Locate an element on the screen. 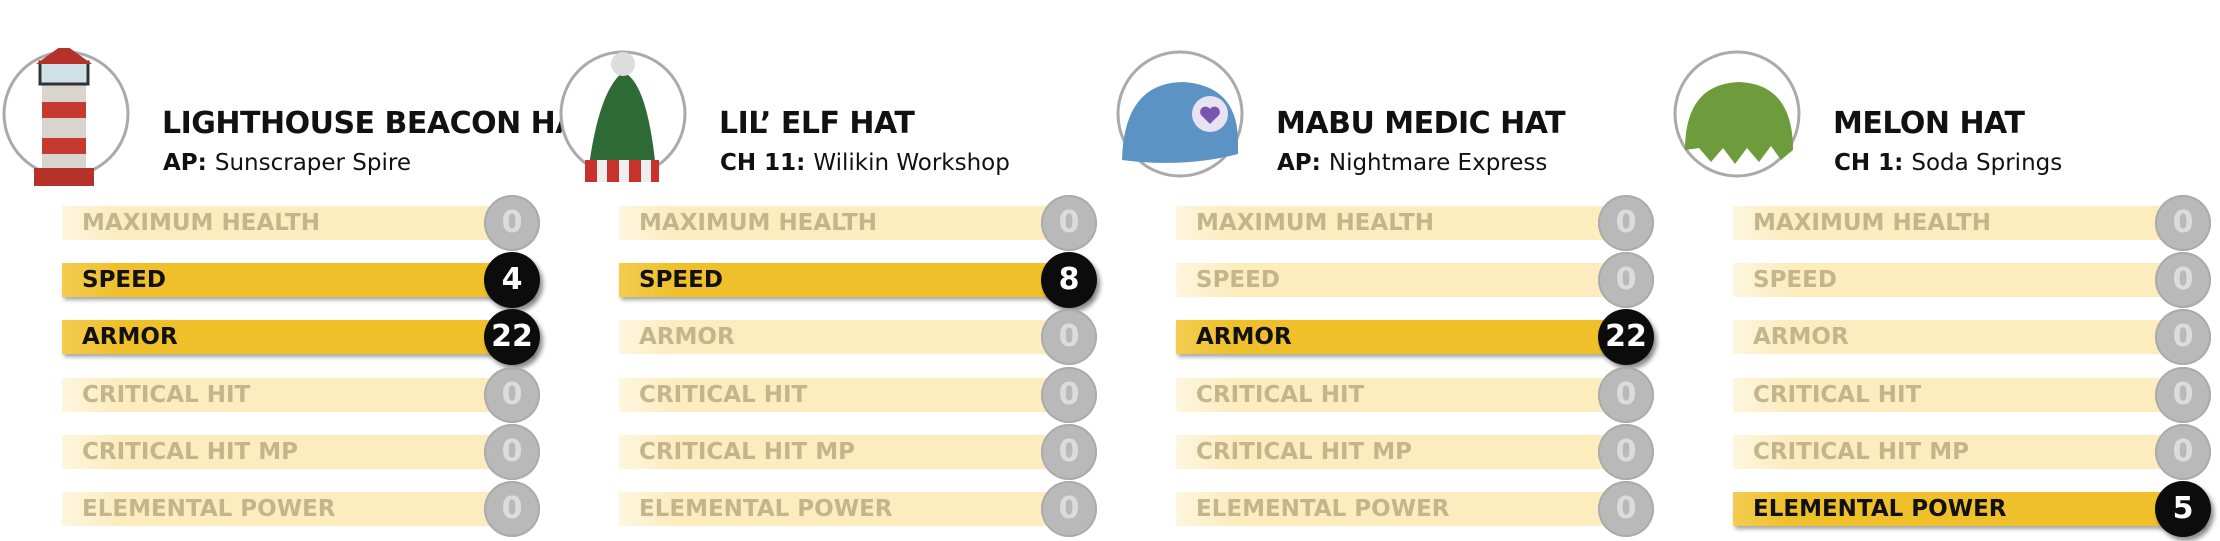  hat-source: AP: Sunscraper Spire is located at coordinates (287, 163).